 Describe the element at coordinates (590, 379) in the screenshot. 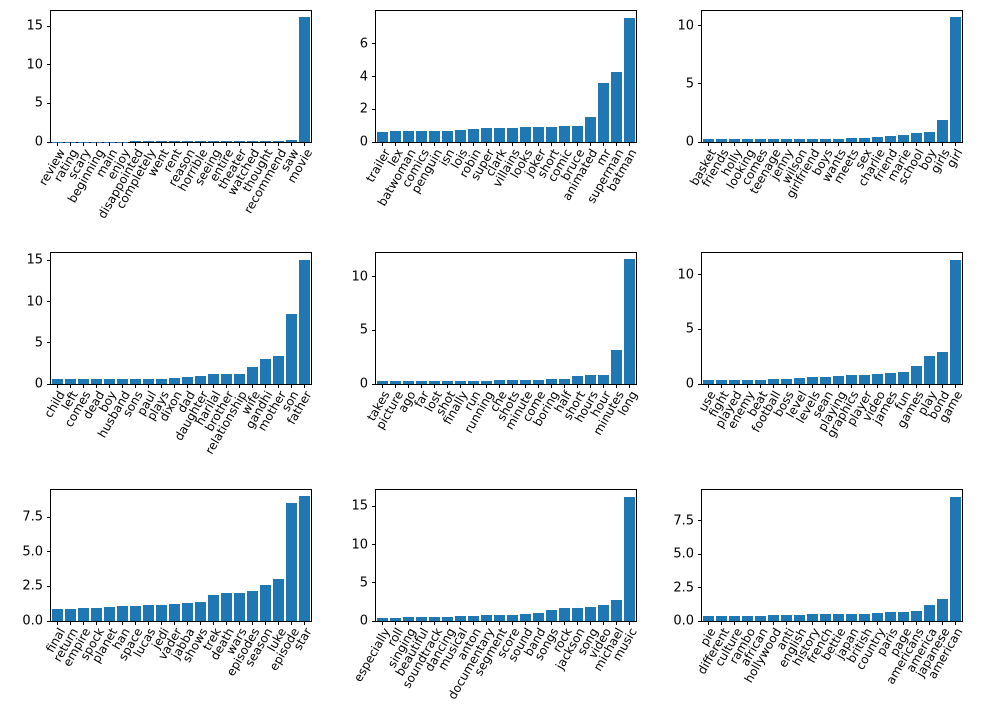

I see `bar-hours` at that location.